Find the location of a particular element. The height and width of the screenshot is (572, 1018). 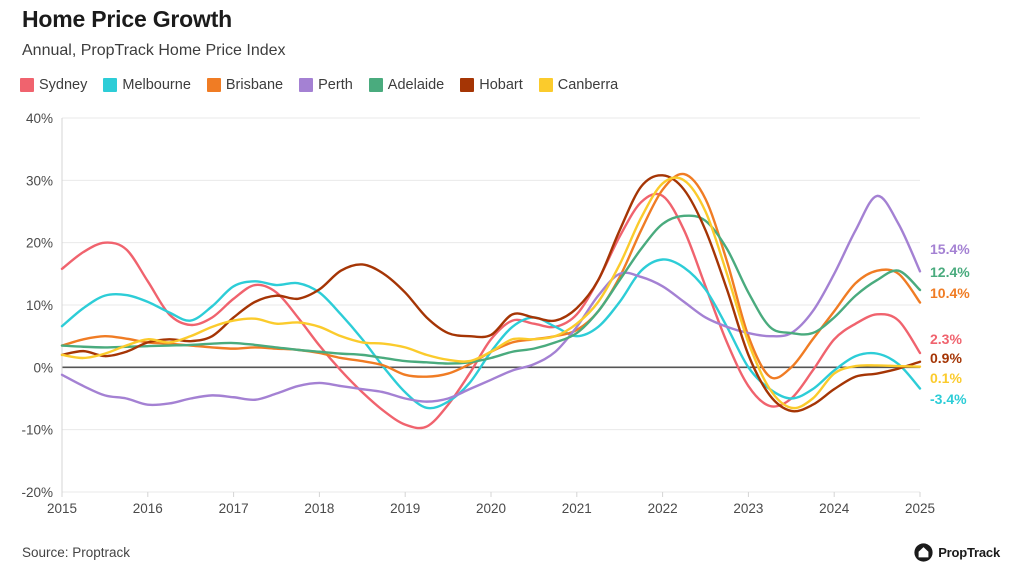

legend-item-sydney: Sydney is located at coordinates (53, 85).